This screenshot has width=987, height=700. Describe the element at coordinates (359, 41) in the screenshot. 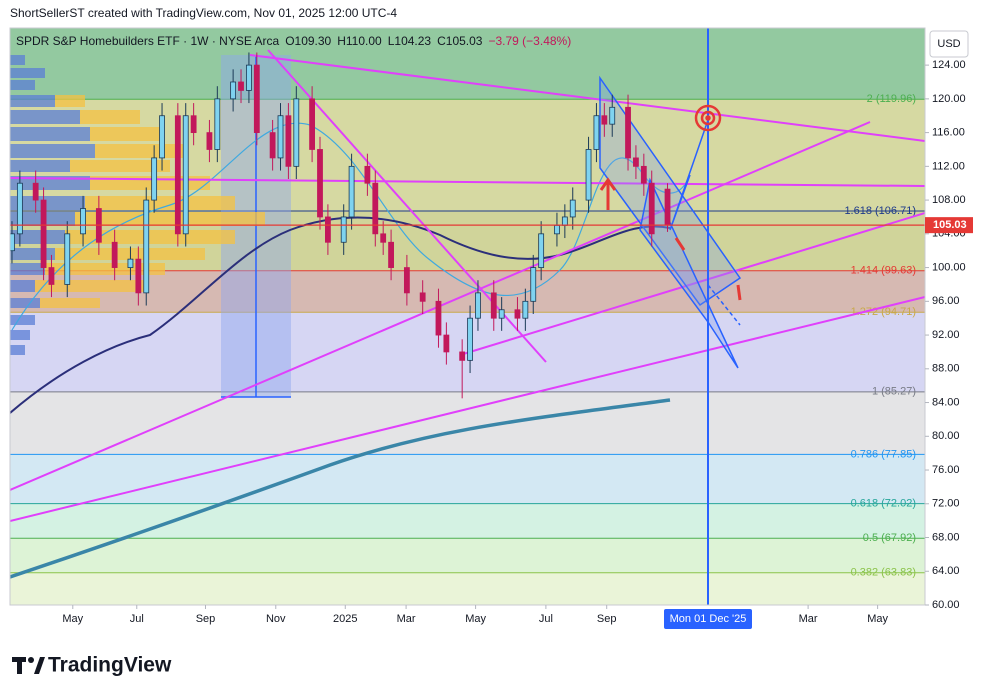

I see `legend-high: H110.00` at that location.